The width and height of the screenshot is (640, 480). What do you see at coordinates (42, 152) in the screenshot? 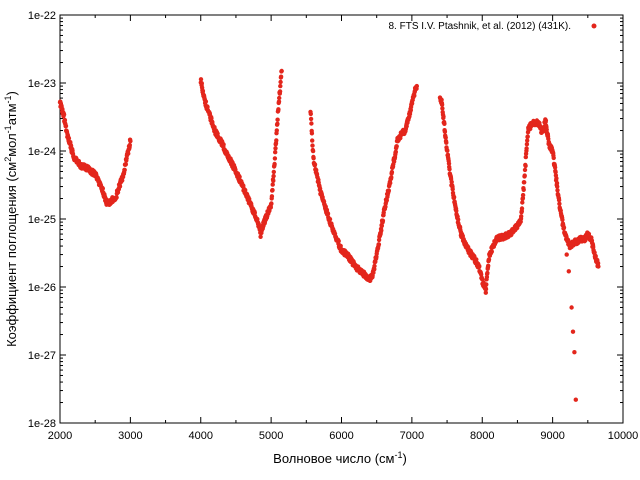
I see `y-tick-label: 1e-24` at bounding box center [42, 152].